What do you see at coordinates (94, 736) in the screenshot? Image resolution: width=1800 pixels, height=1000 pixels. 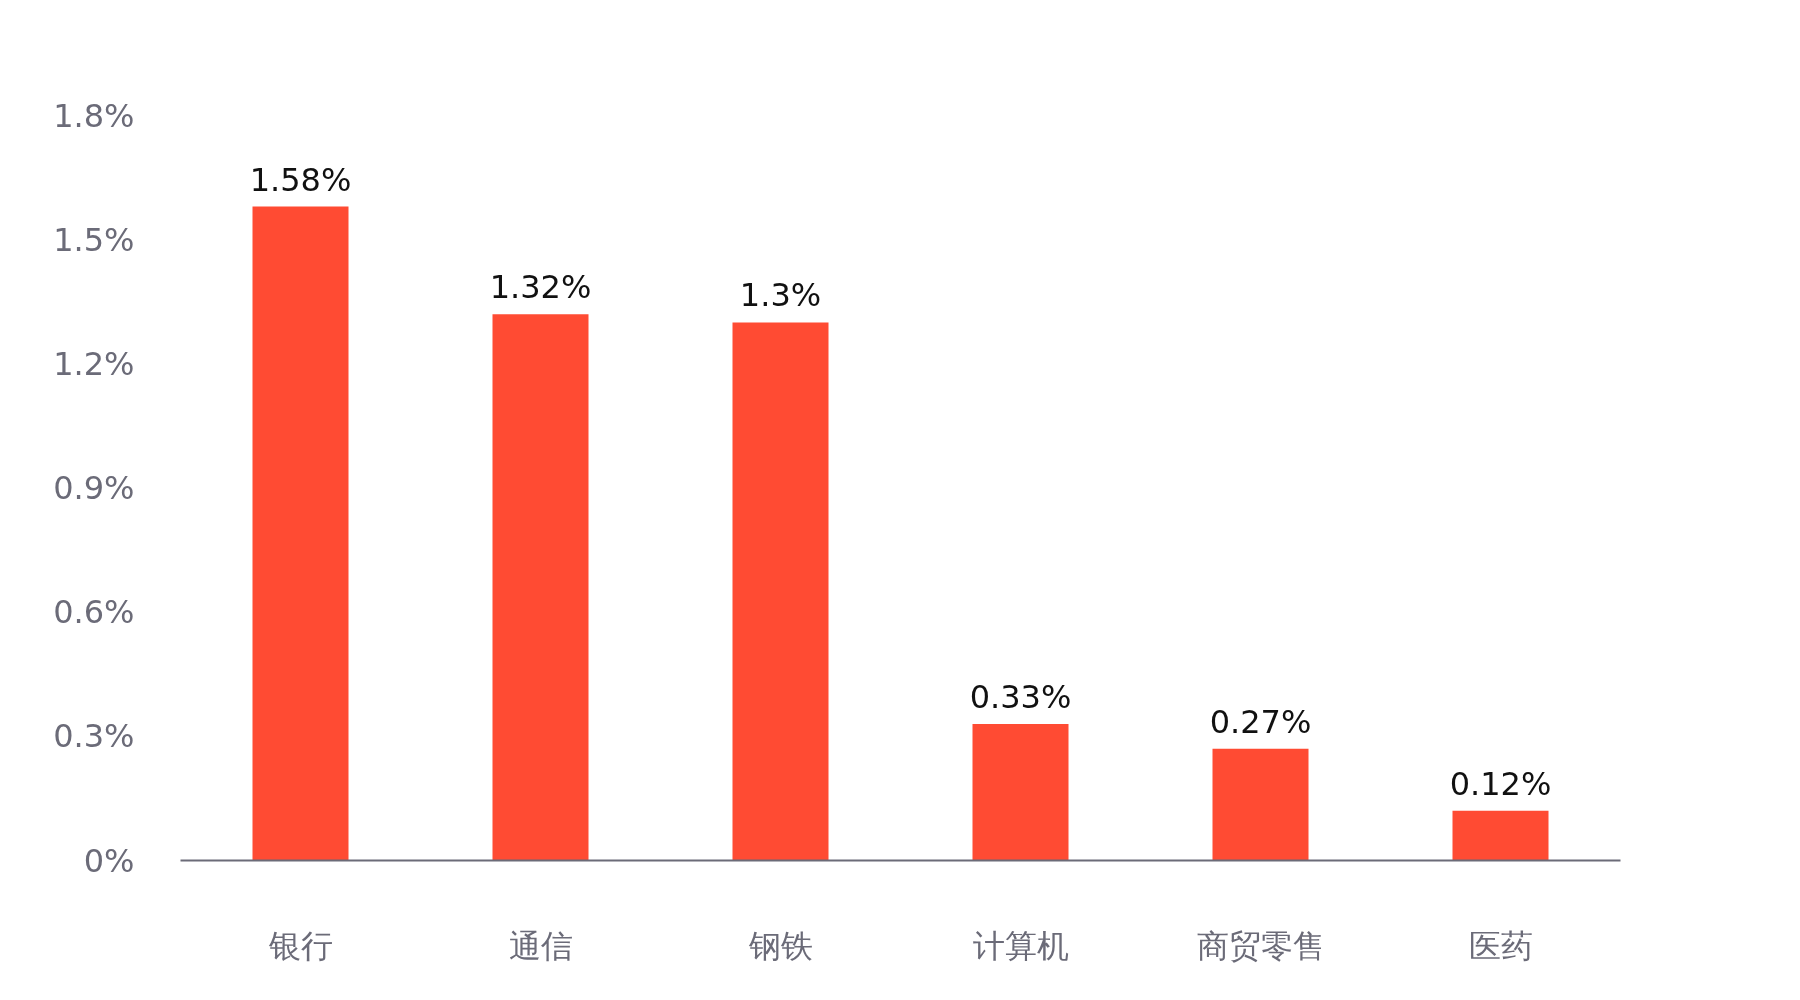 I see `y-tick-label: 0.3%` at bounding box center [94, 736].